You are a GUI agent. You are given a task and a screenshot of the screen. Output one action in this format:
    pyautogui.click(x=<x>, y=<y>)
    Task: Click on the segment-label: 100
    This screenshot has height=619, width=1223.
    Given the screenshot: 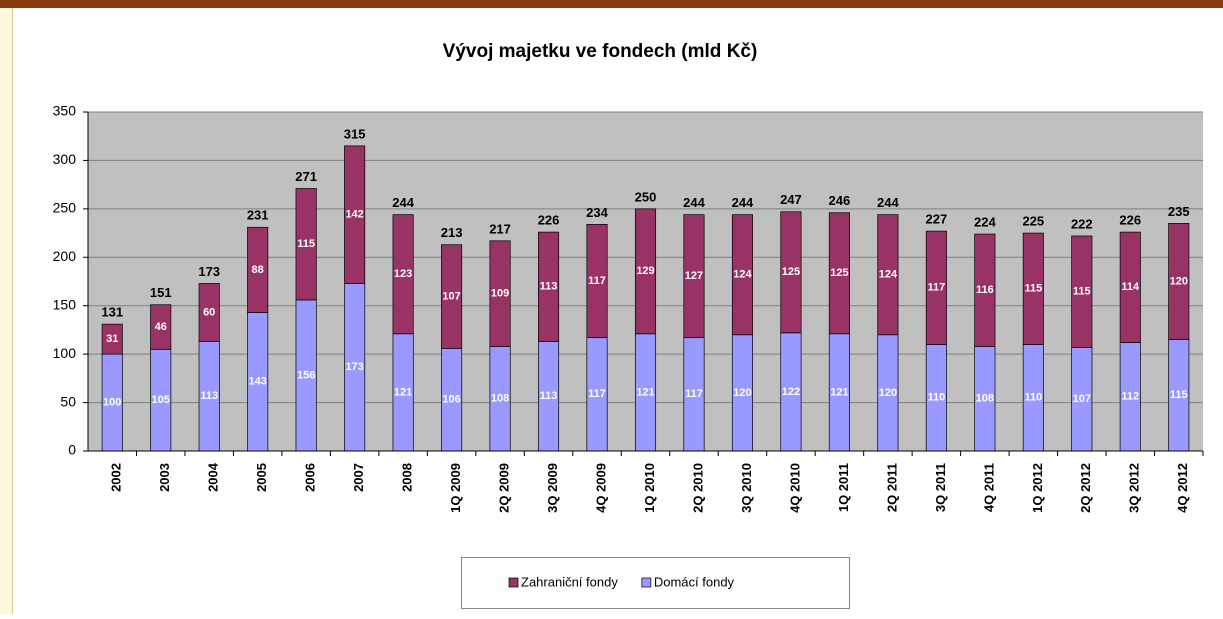 What is the action you would take?
    pyautogui.click(x=112, y=402)
    